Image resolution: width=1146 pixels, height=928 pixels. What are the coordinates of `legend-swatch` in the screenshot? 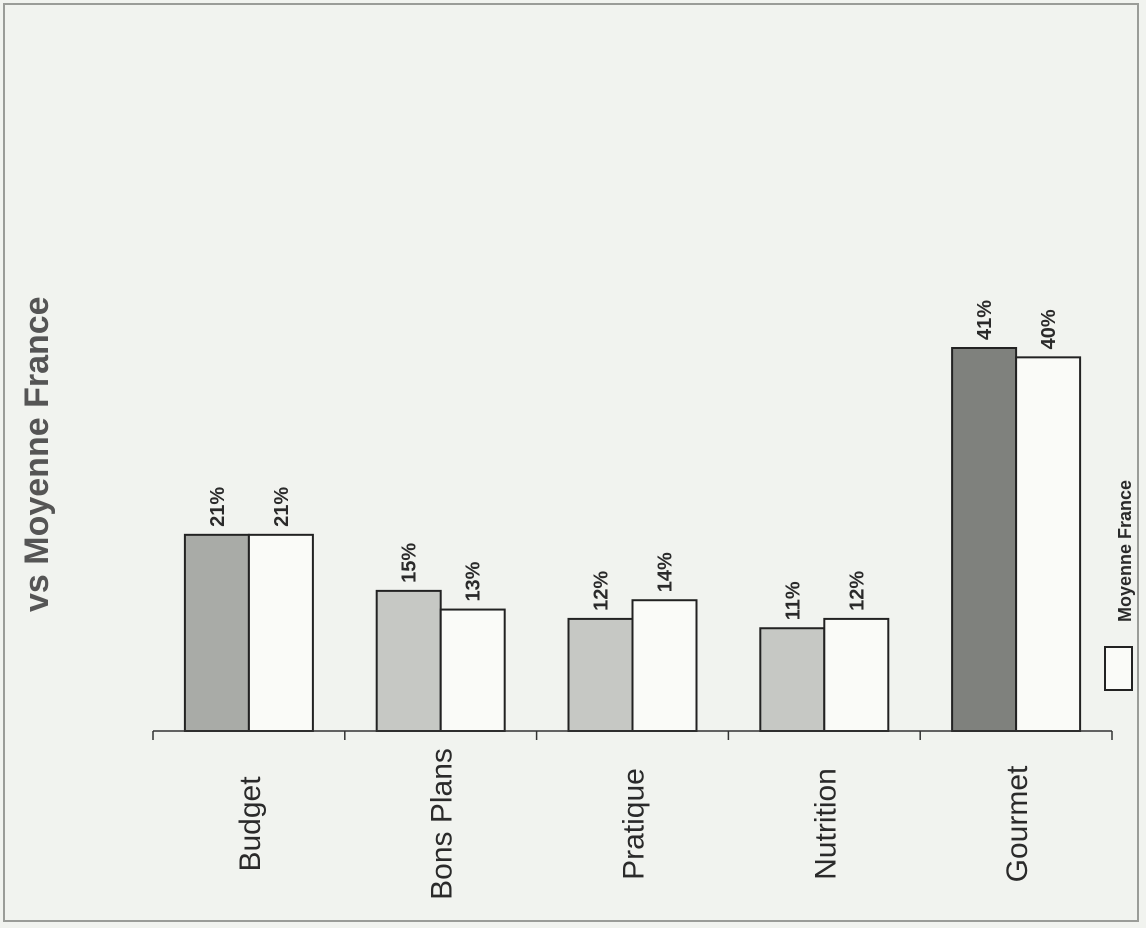 It's located at (1118, 668).